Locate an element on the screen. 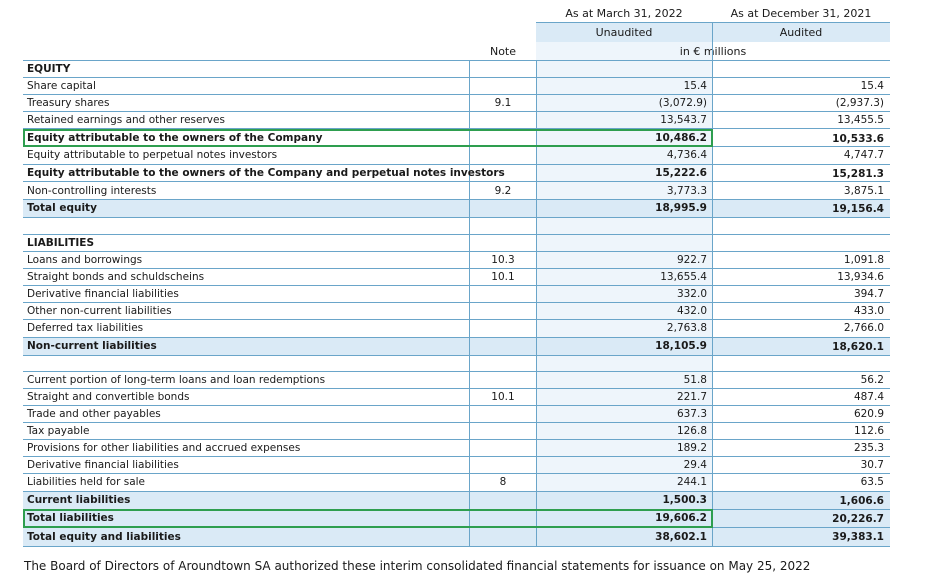  row-value-2022: 221.7 is located at coordinates (691, 397).